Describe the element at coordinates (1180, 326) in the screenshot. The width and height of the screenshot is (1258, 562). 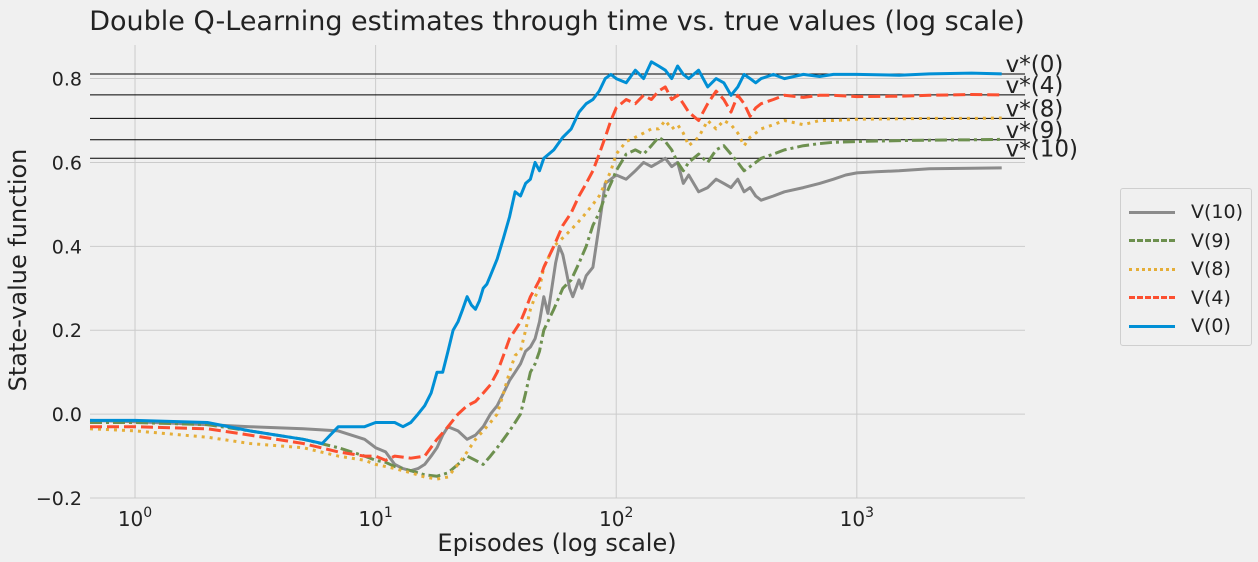
I see `legend-item: V(0)` at that location.